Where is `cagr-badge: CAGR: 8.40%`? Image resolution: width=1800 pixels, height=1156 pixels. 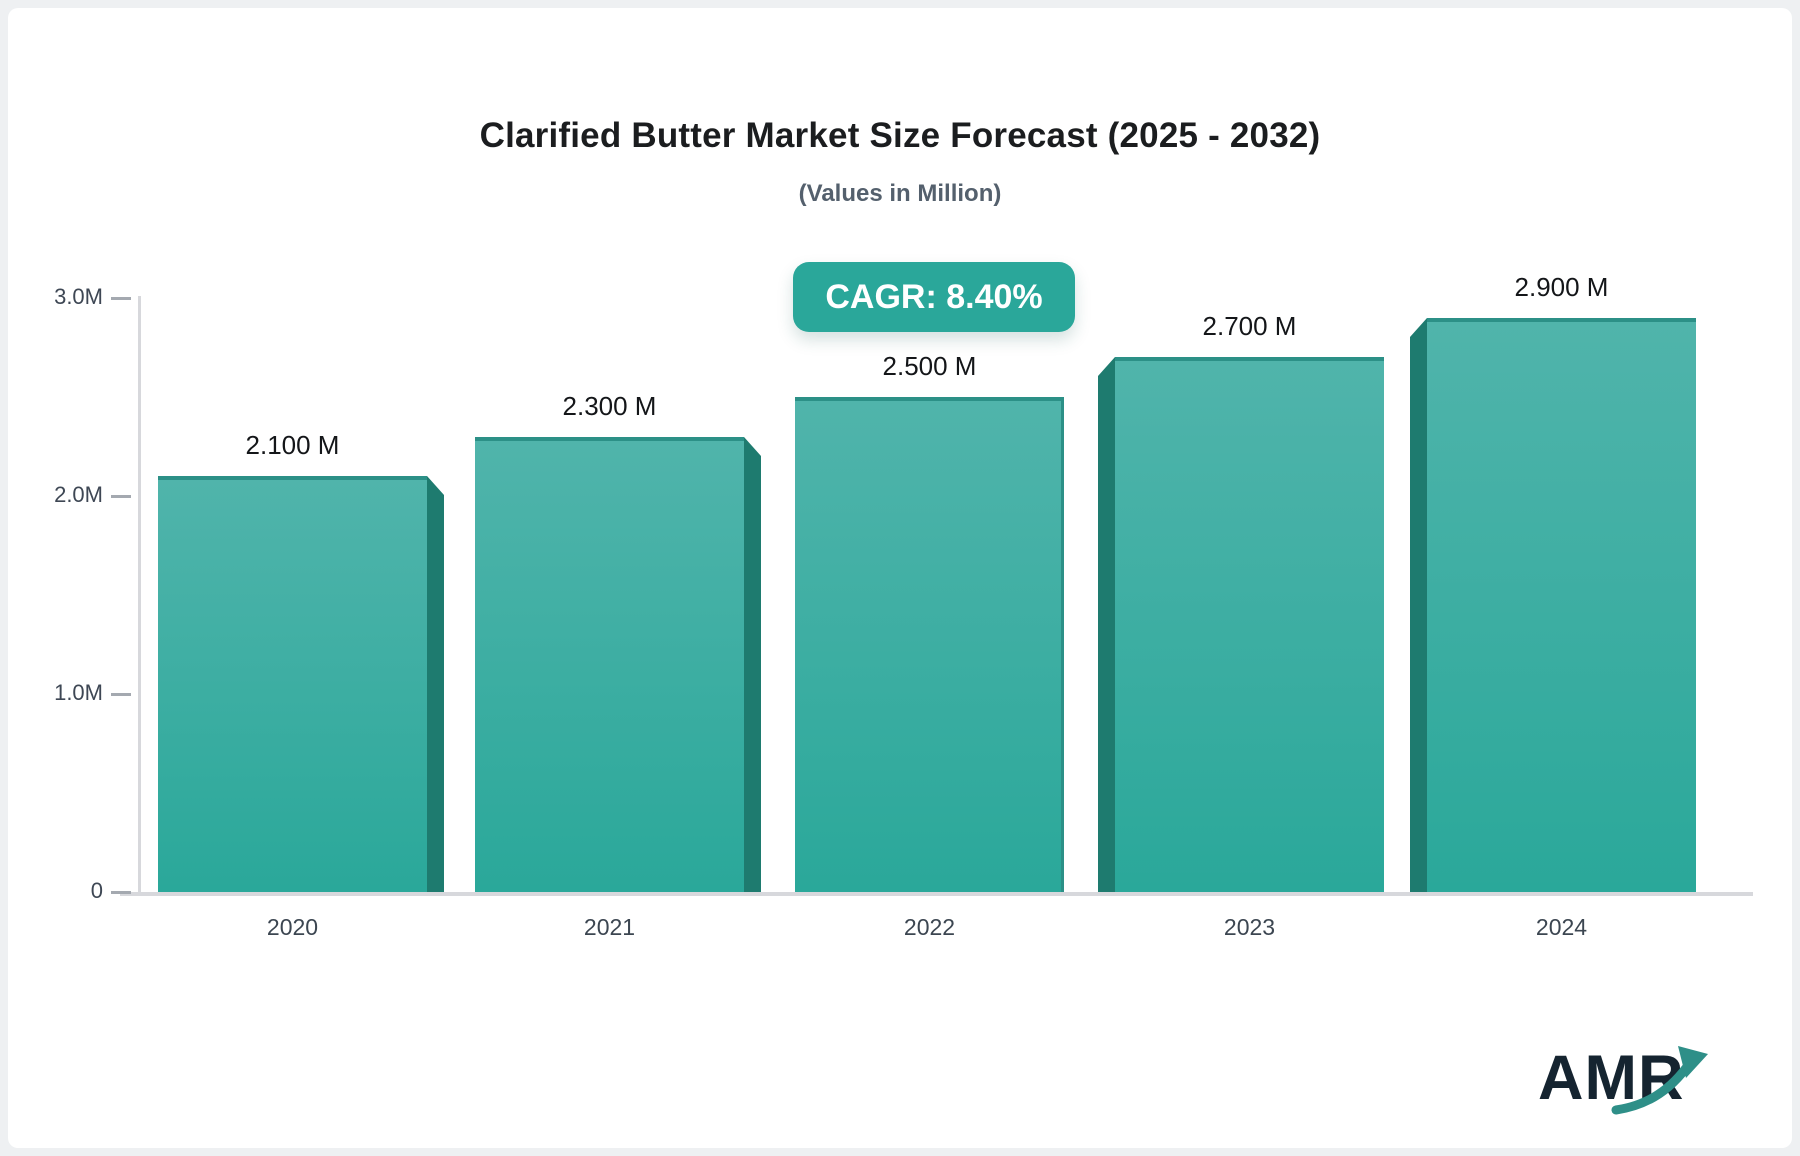
cagr-badge: CAGR: 8.40% is located at coordinates (934, 297).